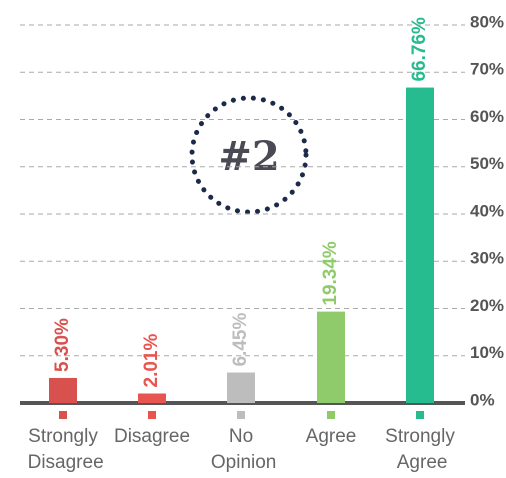 The width and height of the screenshot is (506, 478). What do you see at coordinates (487, 210) in the screenshot?
I see `y-tick-label: 40%` at bounding box center [487, 210].